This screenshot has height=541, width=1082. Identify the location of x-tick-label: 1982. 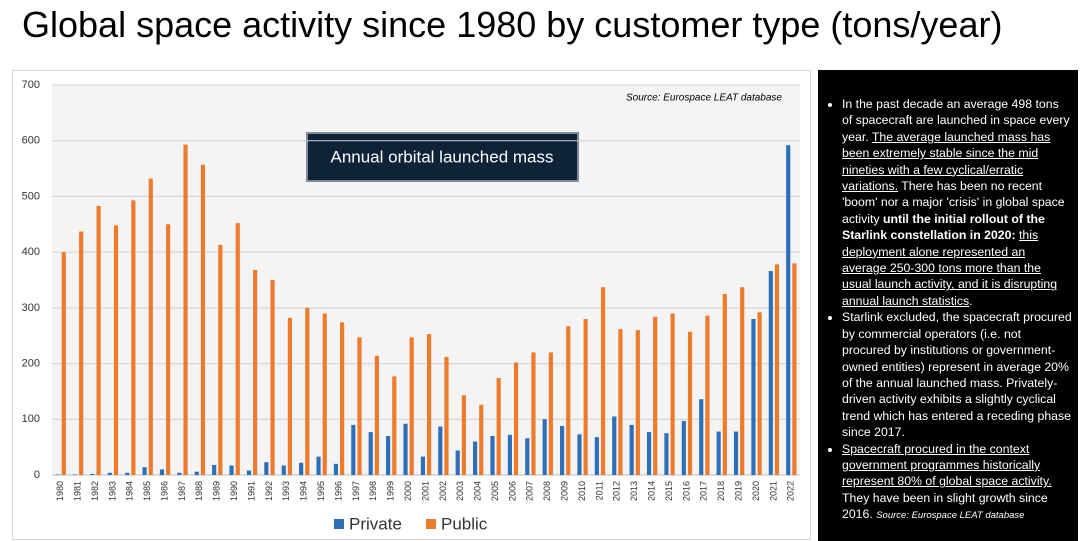
(95, 491).